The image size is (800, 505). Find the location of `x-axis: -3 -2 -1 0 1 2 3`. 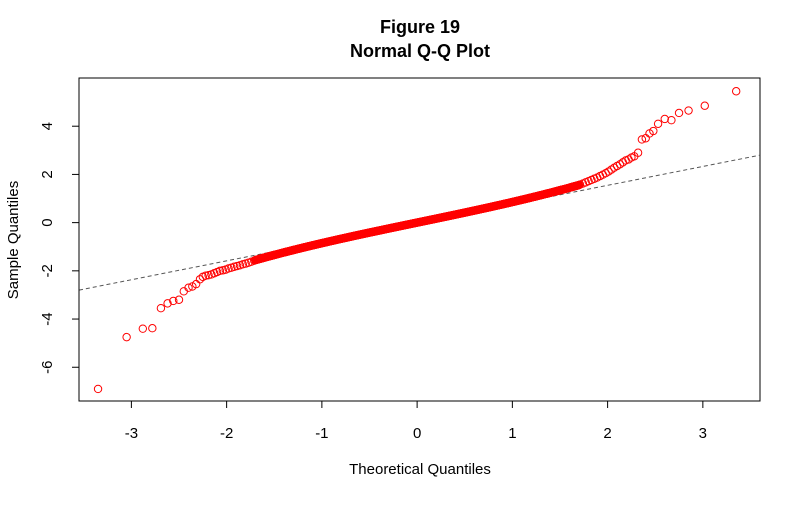

x-axis: -3 -2 -1 0 1 2 3 is located at coordinates (416, 421).